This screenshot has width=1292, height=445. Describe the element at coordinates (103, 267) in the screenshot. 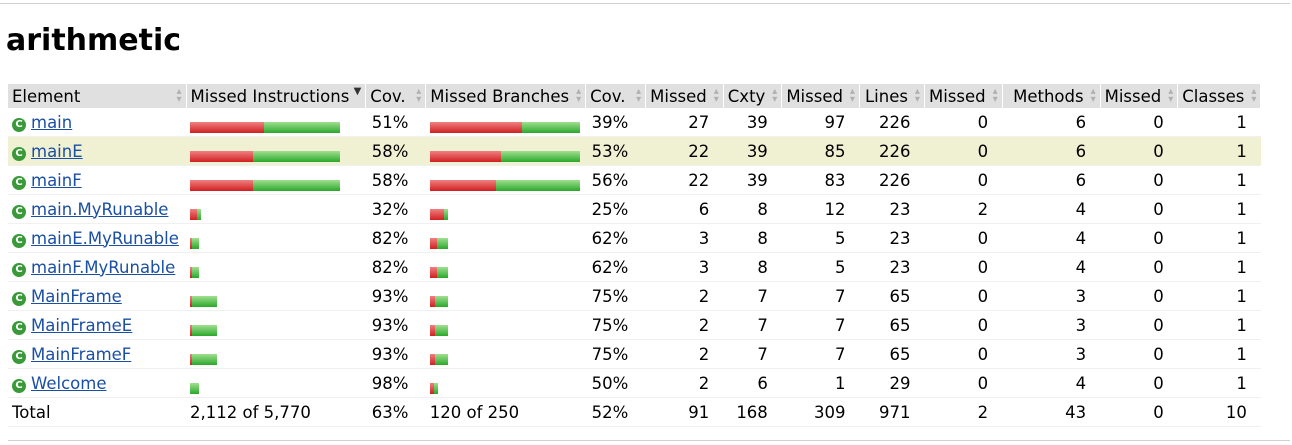

I see `element-link: mainF.MyRunable` at that location.